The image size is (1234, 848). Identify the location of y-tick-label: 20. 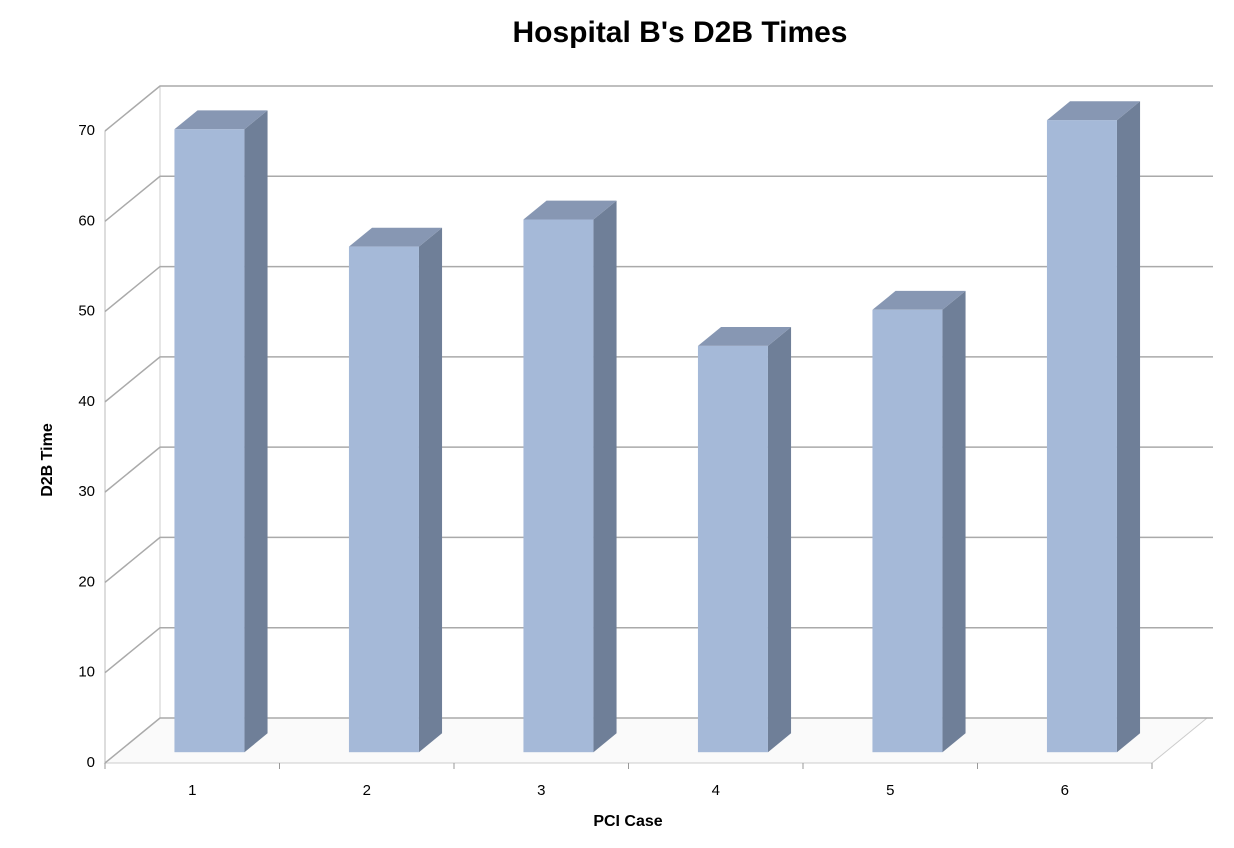
(86, 581).